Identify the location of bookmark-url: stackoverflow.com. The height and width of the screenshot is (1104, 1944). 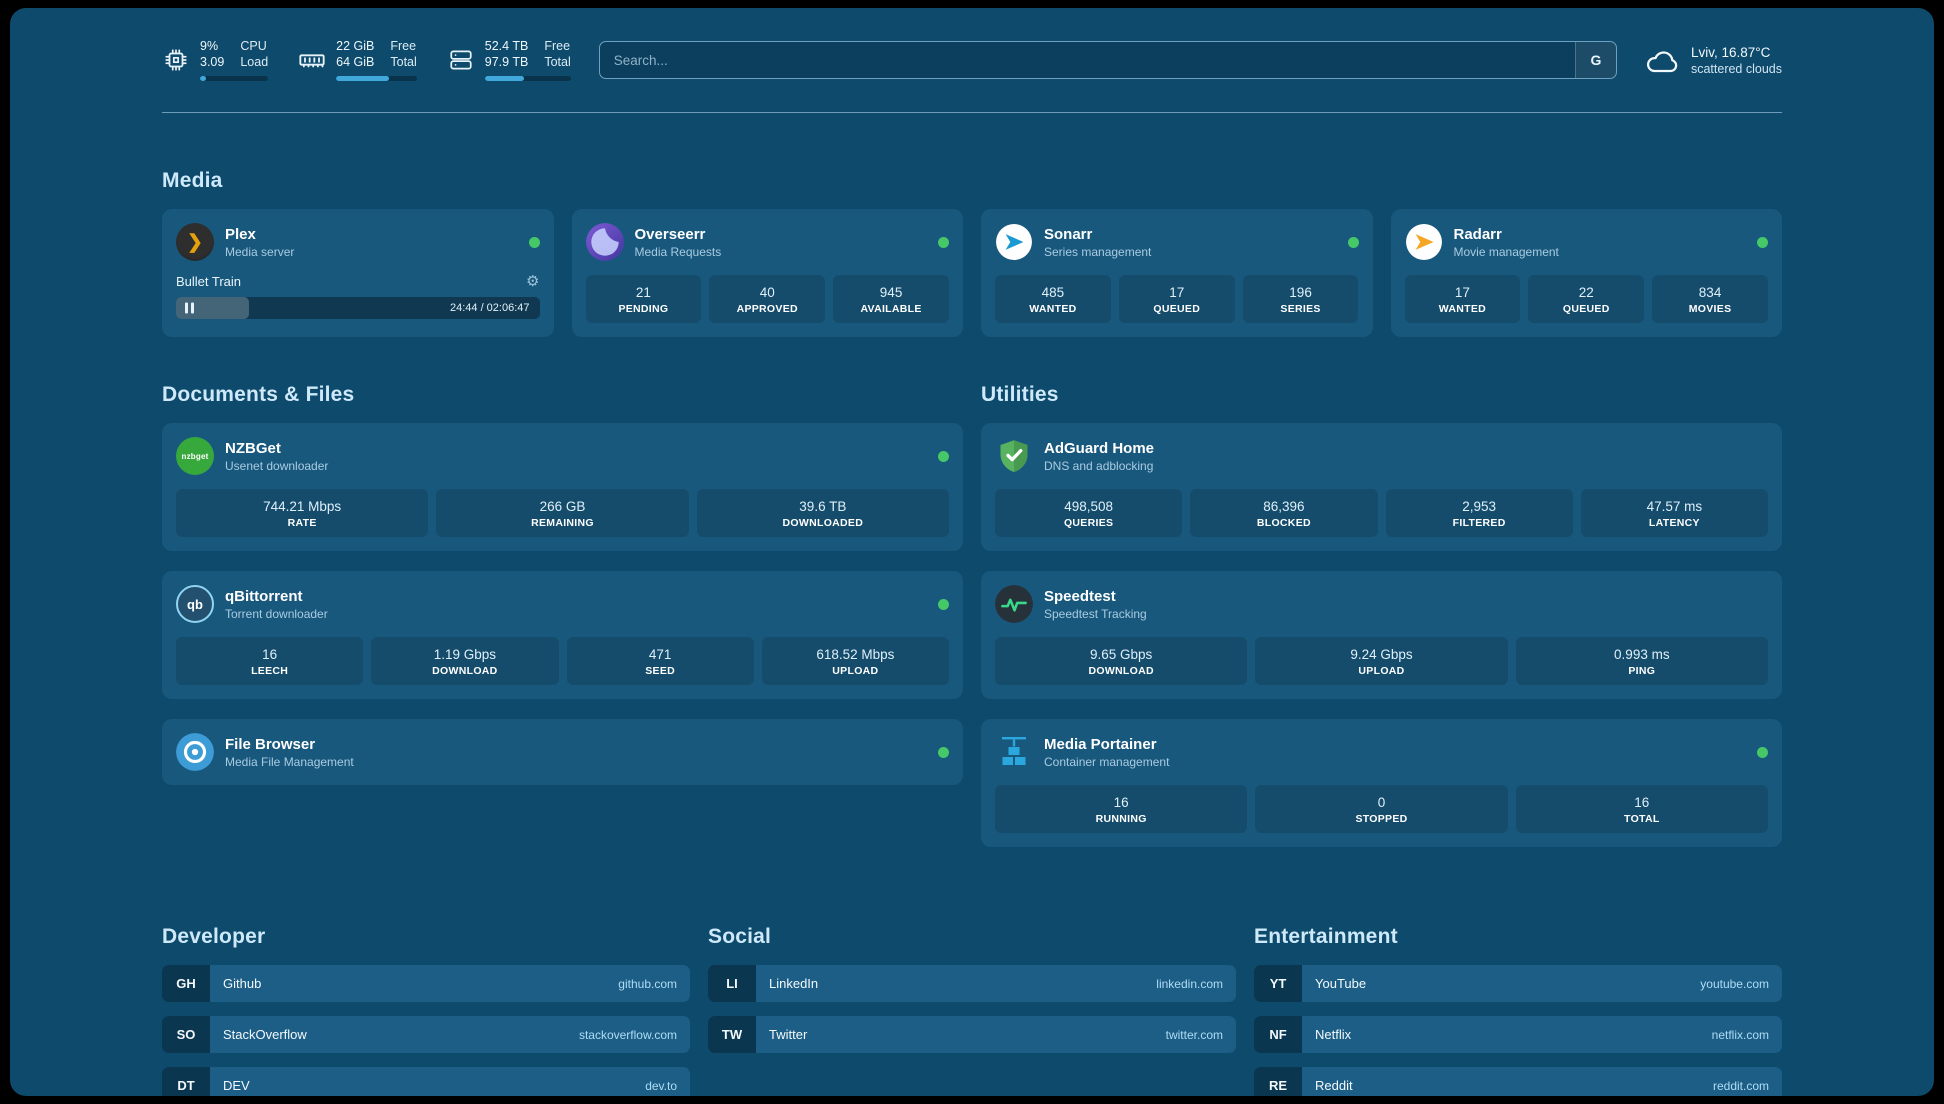
(627, 1034).